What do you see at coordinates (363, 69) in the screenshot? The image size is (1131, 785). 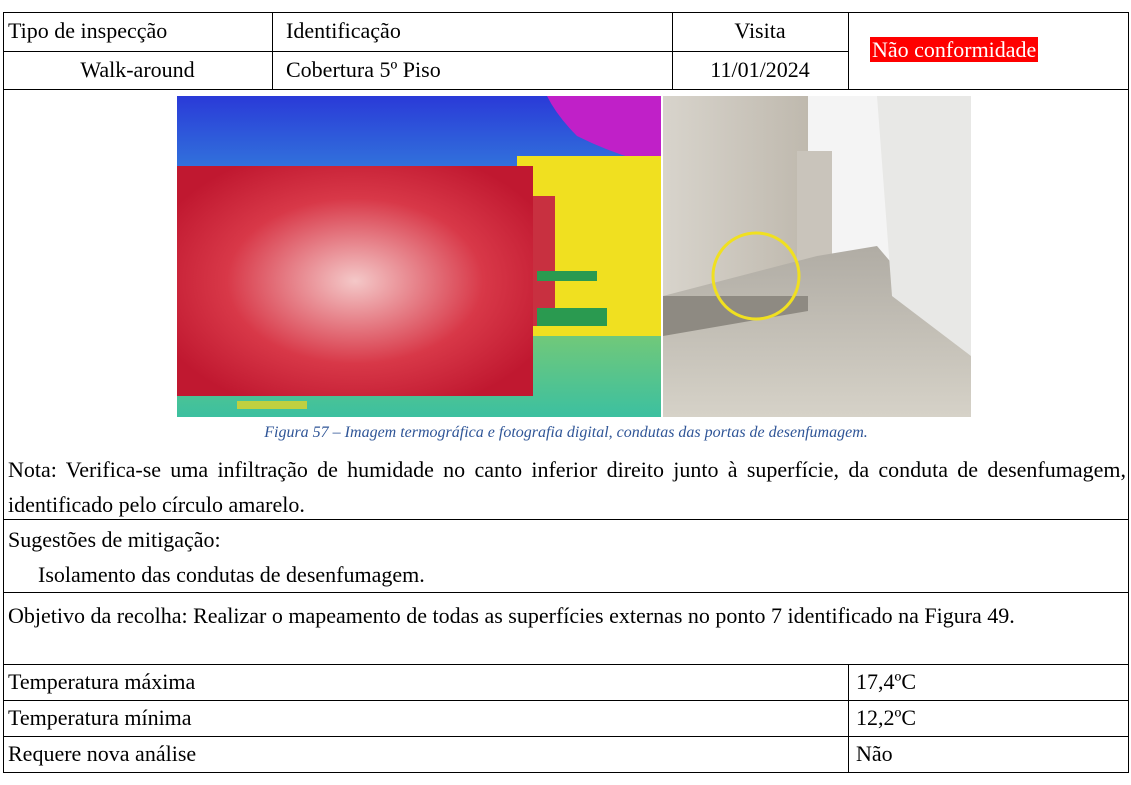 I see `header-value: Cobertura 5º Piso` at bounding box center [363, 69].